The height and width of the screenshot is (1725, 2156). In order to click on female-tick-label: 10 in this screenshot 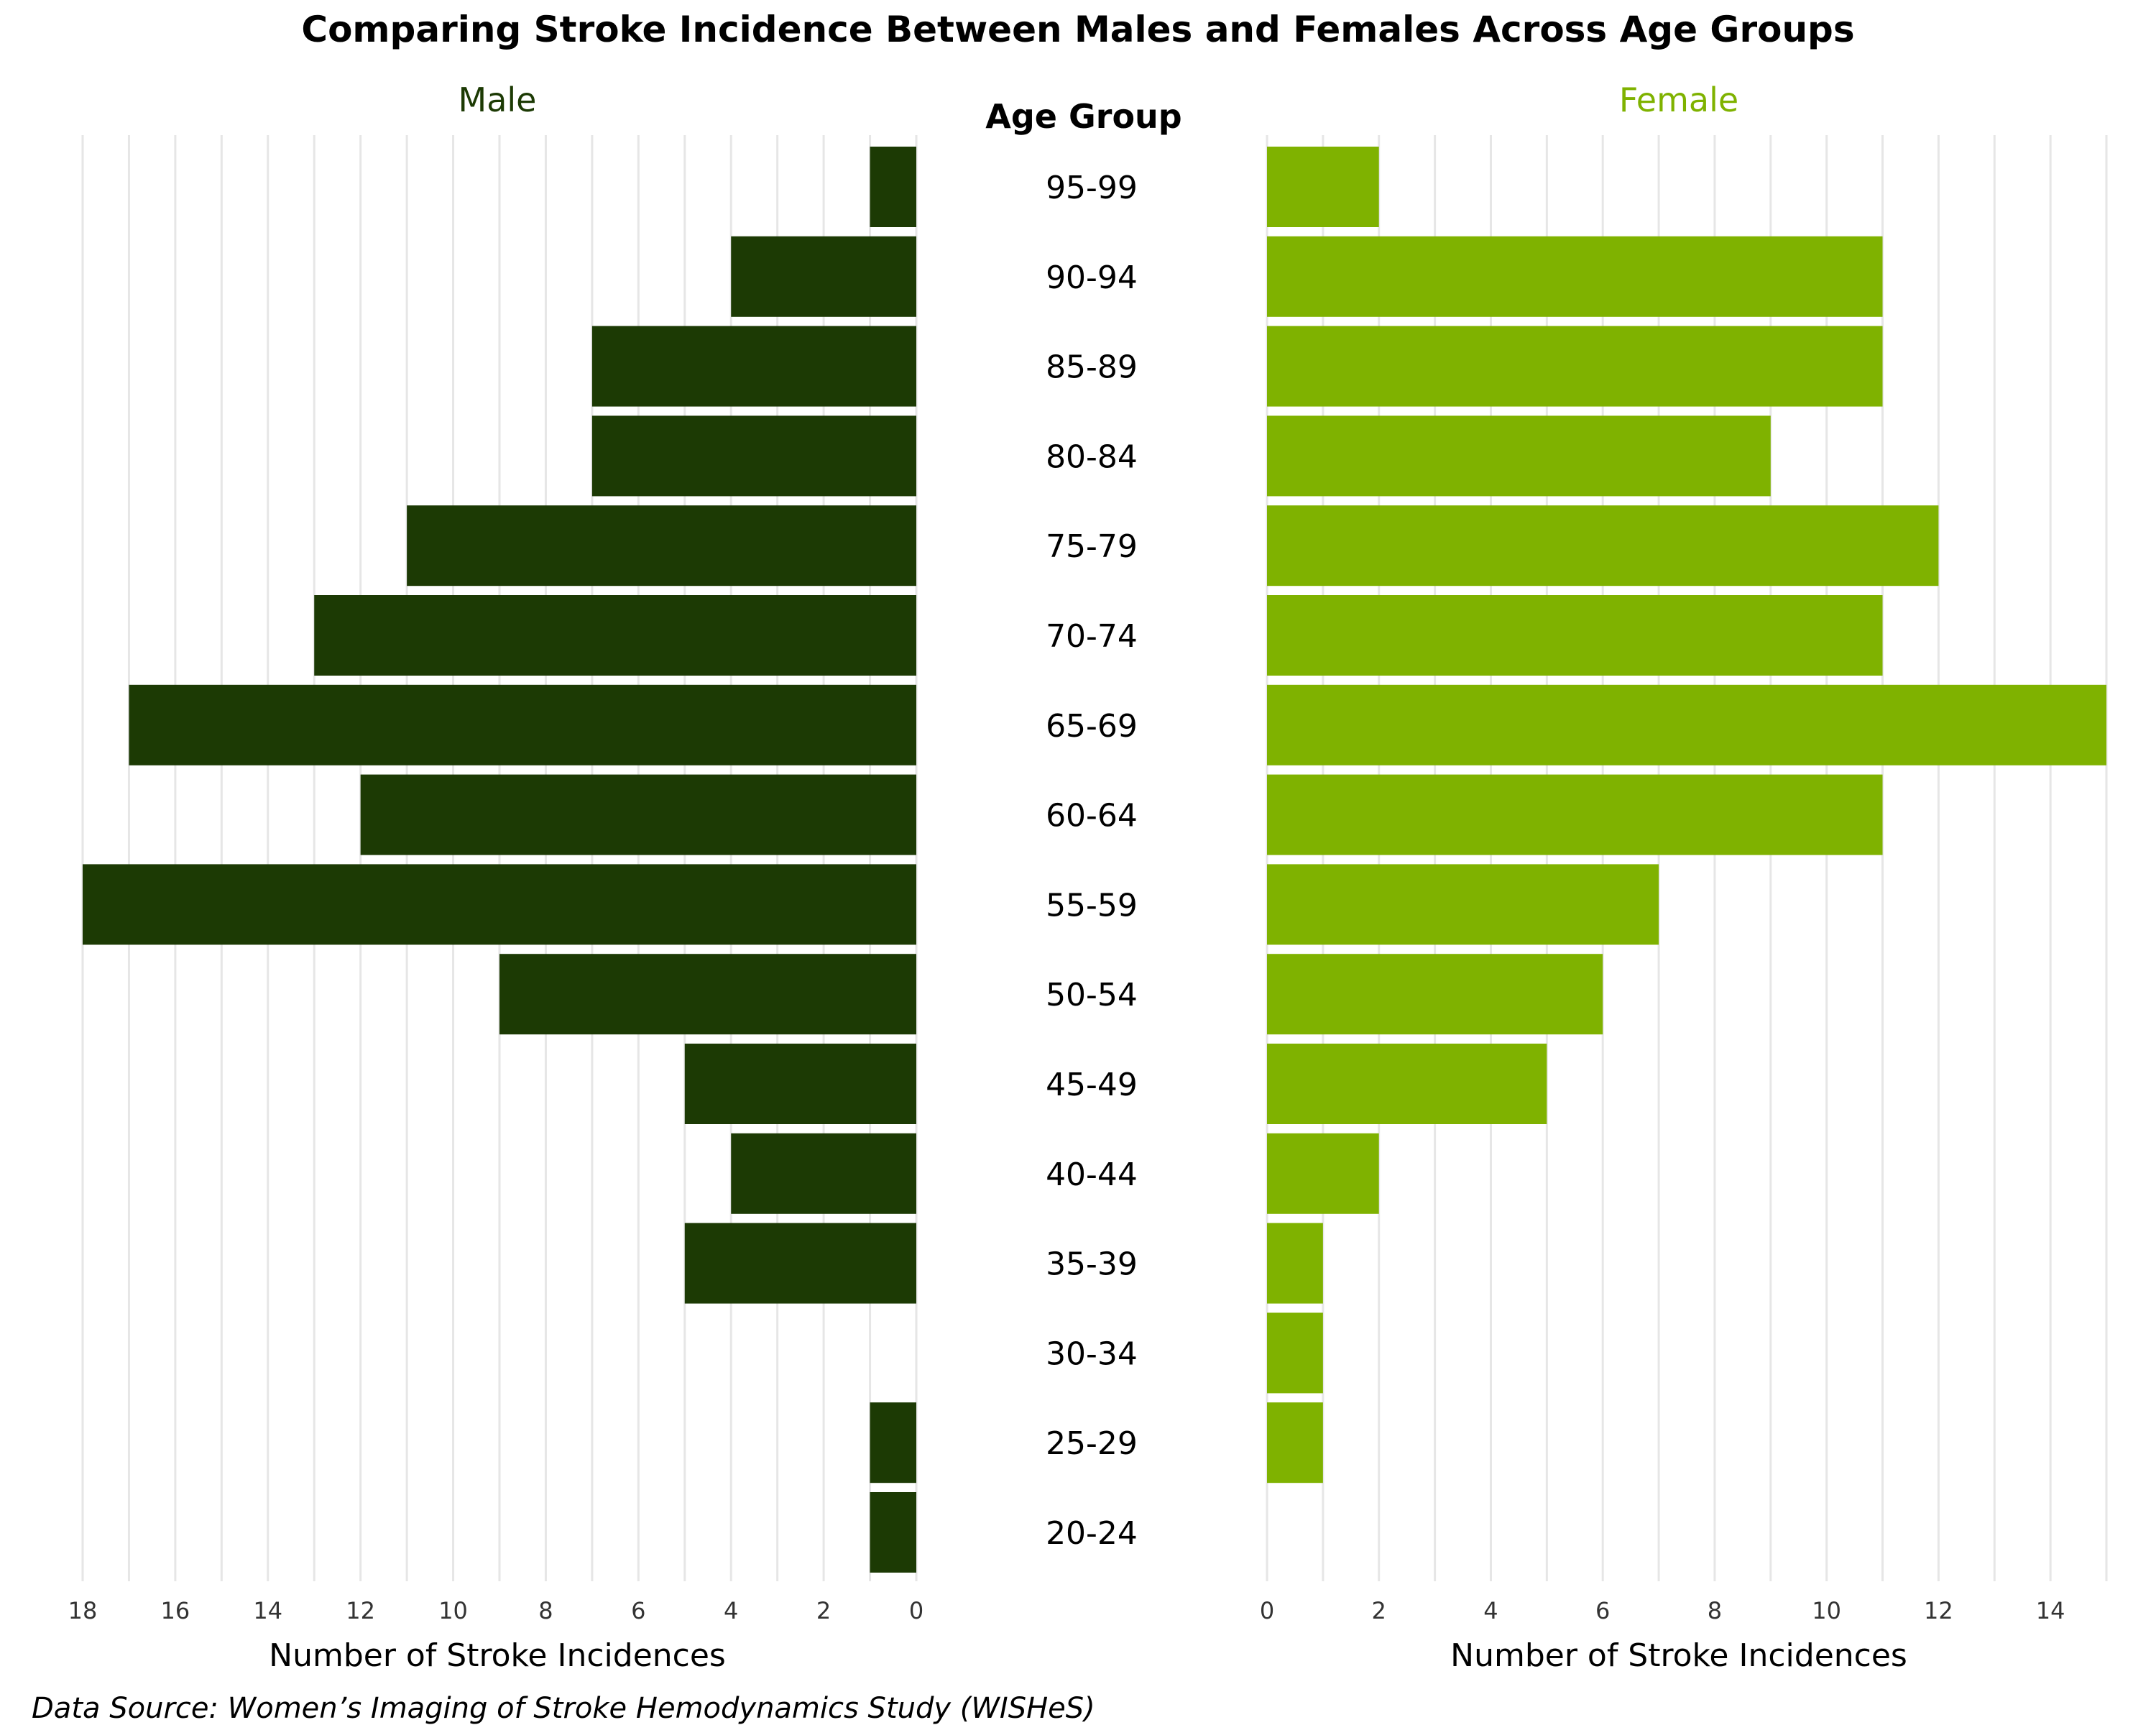, I will do `click(1826, 1610)`.